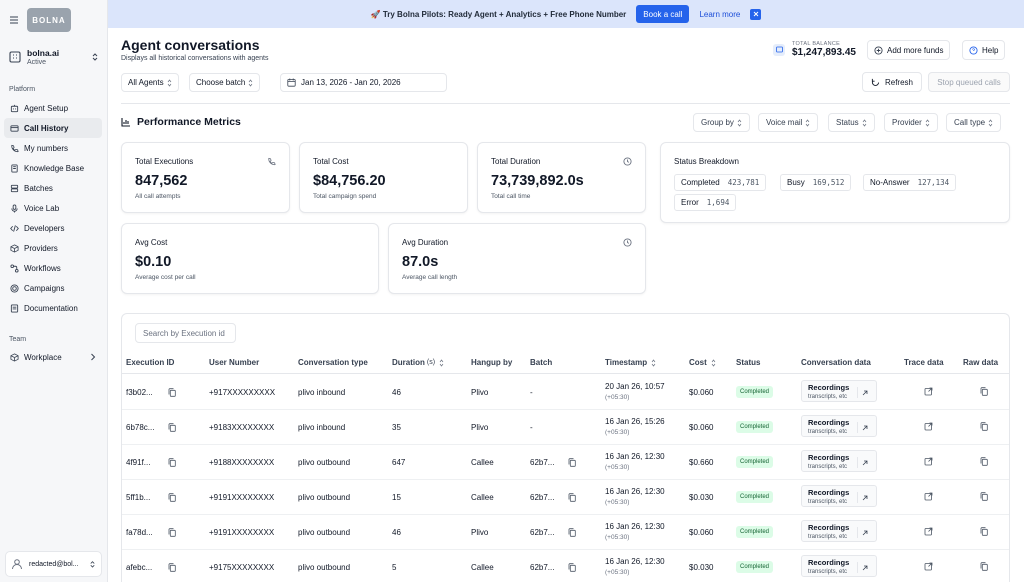 The width and height of the screenshot is (1024, 582). Describe the element at coordinates (53, 228) in the screenshot. I see `sidebar-item-developers: Developers` at that location.